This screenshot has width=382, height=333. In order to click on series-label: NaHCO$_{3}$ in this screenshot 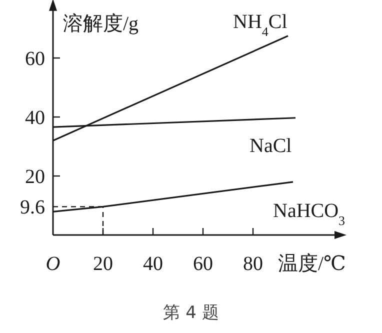, I will do `click(309, 214)`.